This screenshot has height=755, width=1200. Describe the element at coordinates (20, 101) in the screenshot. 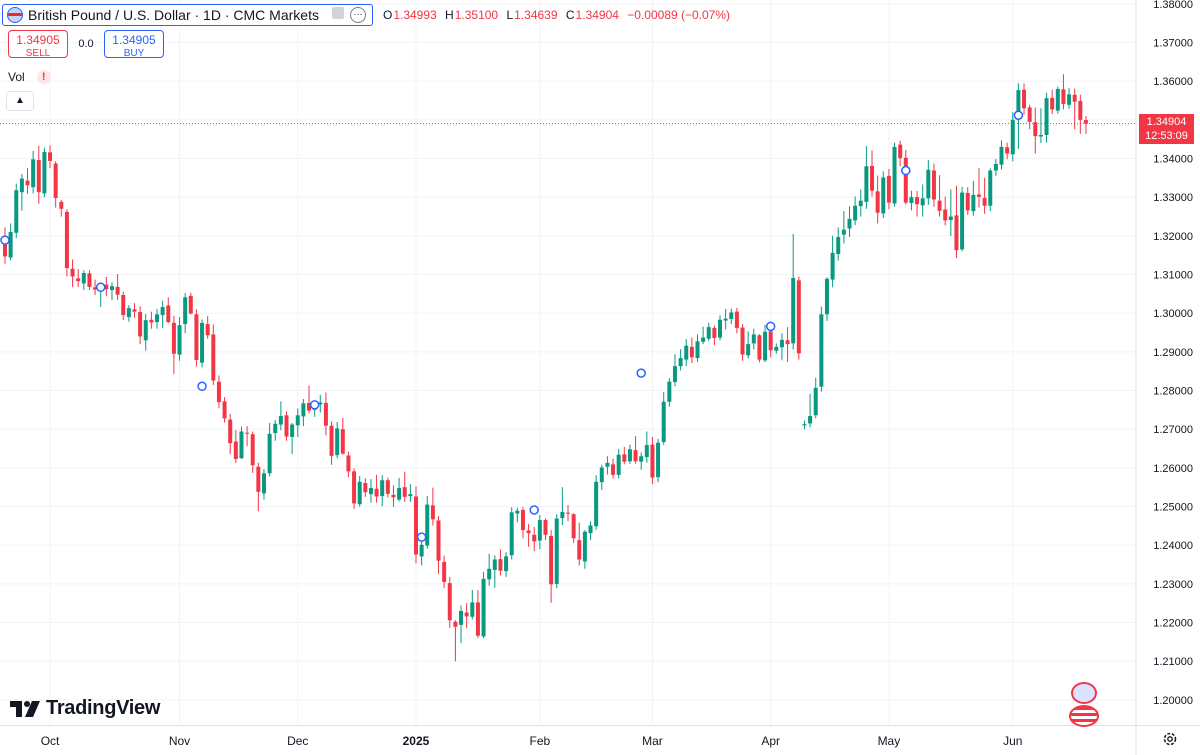

I see `chevron-up-icon: ▲` at that location.